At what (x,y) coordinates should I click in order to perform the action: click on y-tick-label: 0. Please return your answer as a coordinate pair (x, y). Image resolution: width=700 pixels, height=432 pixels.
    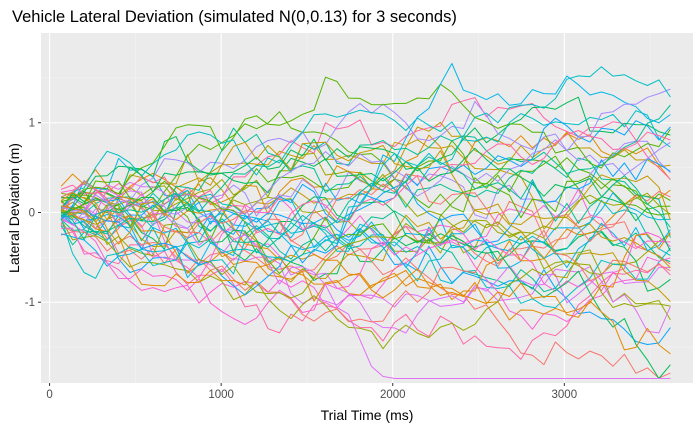
    Looking at the image, I should click on (32, 213).